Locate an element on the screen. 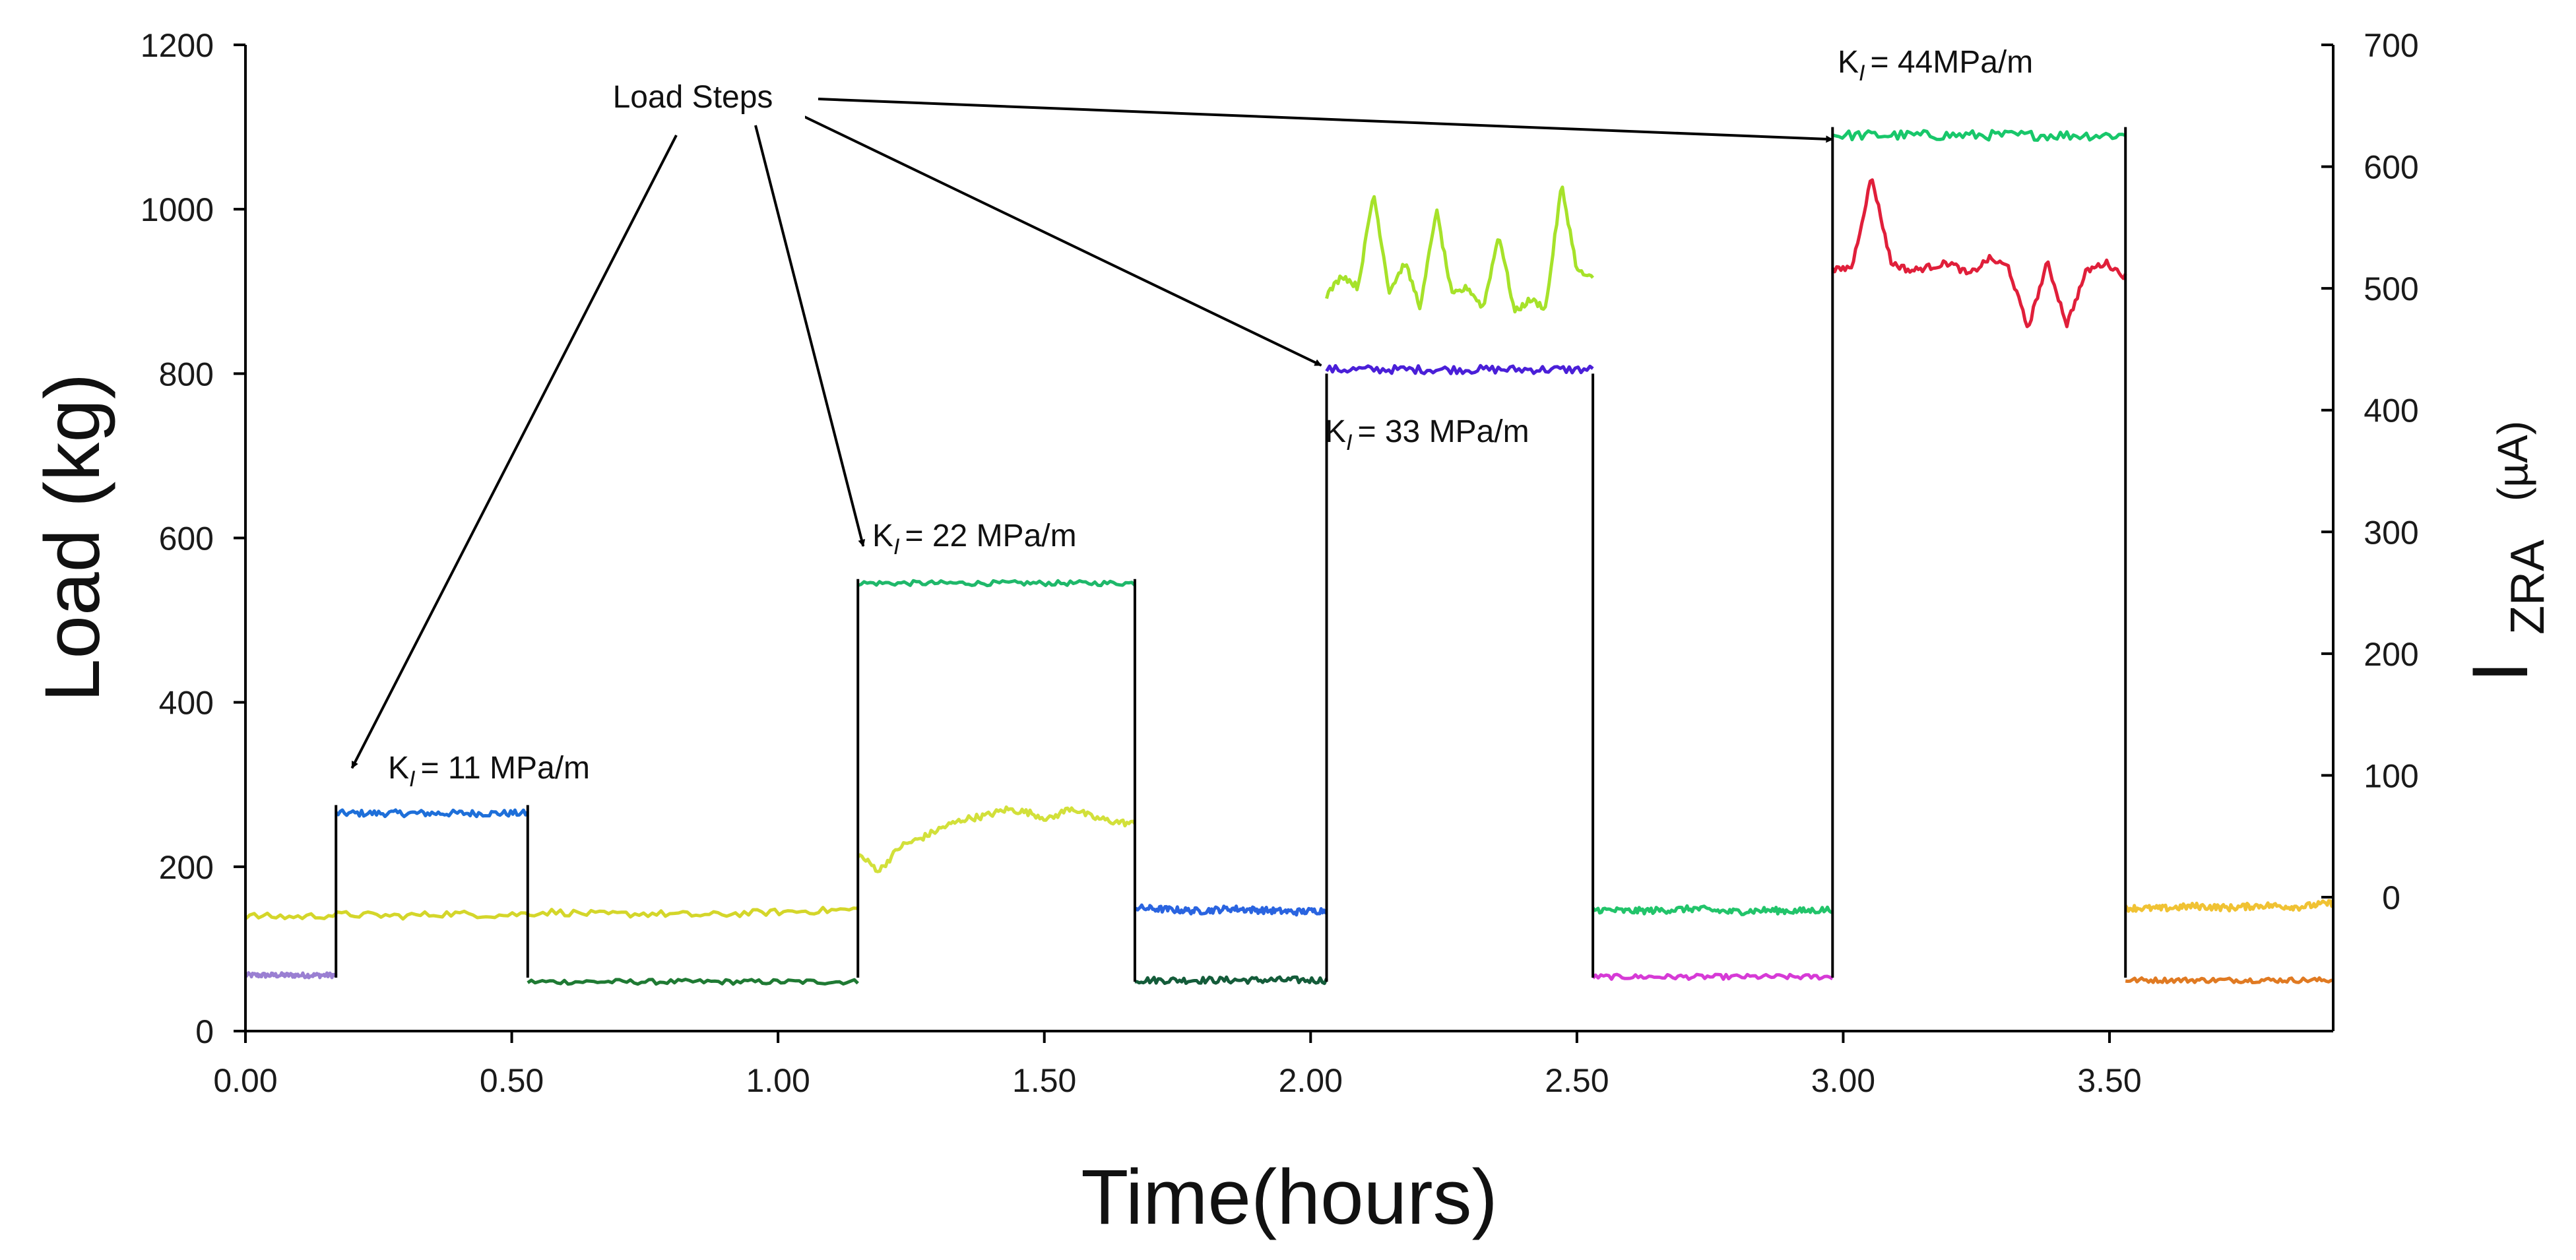  left-y-tick-label-2: 200 is located at coordinates (186, 867).